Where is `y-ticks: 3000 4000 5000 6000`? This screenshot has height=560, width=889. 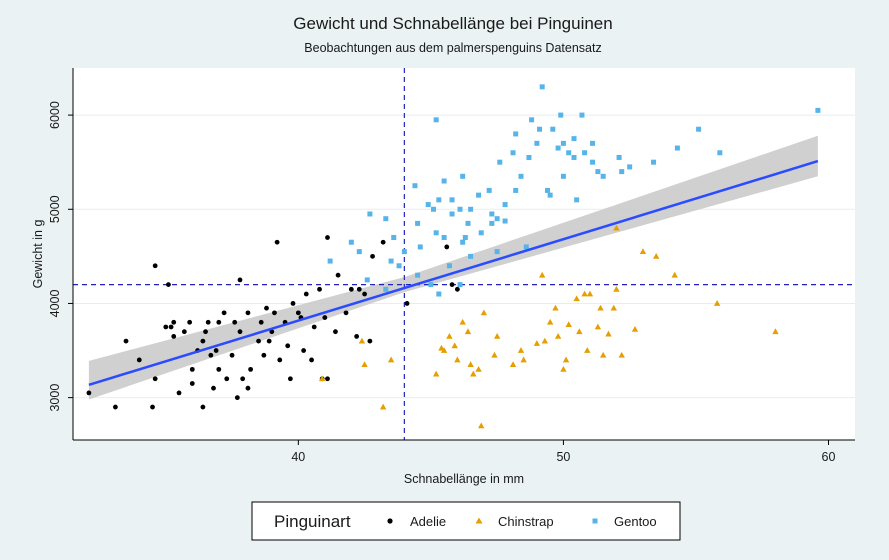 y-ticks: 3000 4000 5000 6000 is located at coordinates (60, 256).